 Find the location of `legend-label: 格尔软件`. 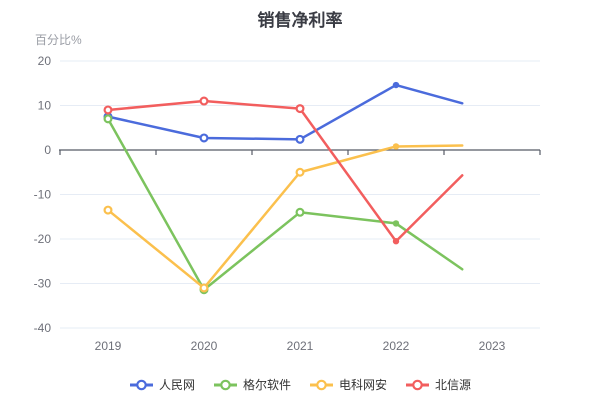

legend-label: 格尔软件 is located at coordinates (266, 385).